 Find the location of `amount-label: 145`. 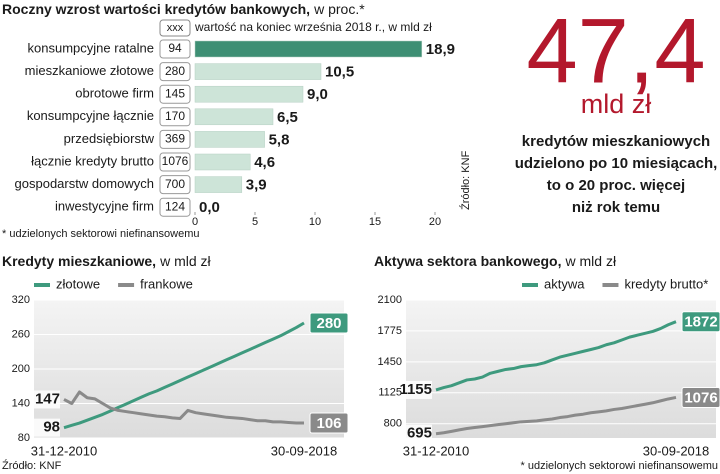

amount-label: 145 is located at coordinates (175, 93).